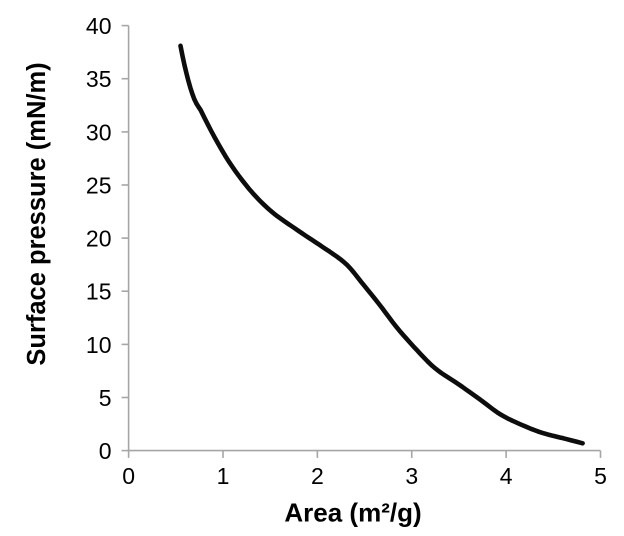 This screenshot has height=536, width=624. What do you see at coordinates (99, 132) in the screenshot?
I see `svg-text: 30` at bounding box center [99, 132].